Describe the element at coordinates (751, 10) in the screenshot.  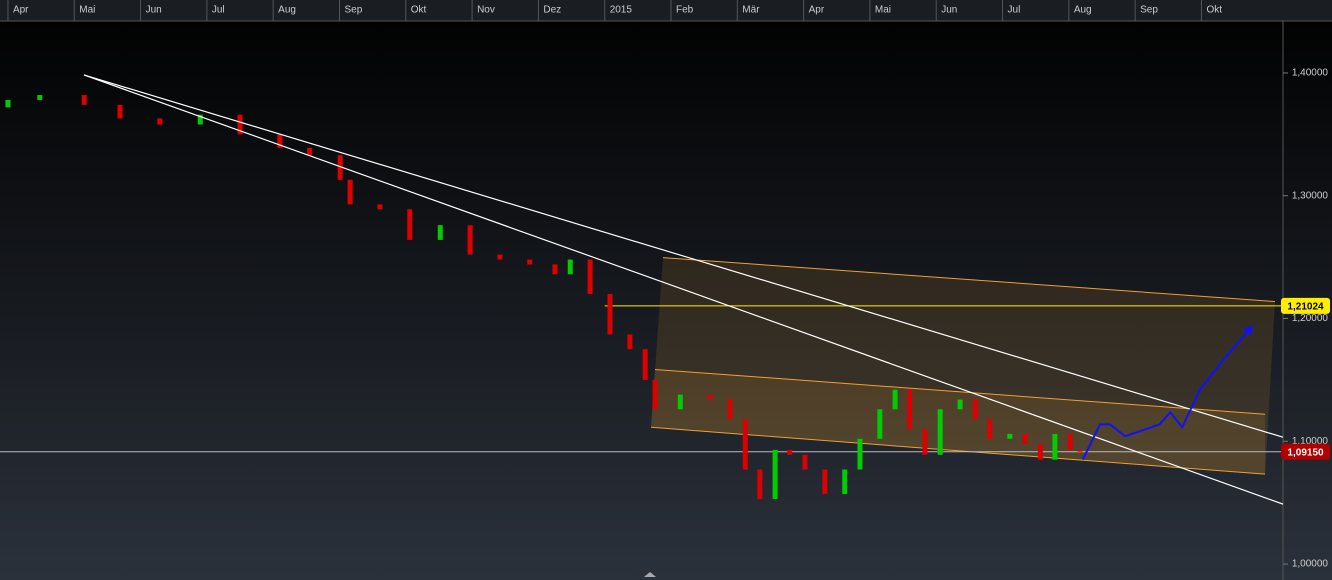
I see `x-tick-label: Mär` at that location.